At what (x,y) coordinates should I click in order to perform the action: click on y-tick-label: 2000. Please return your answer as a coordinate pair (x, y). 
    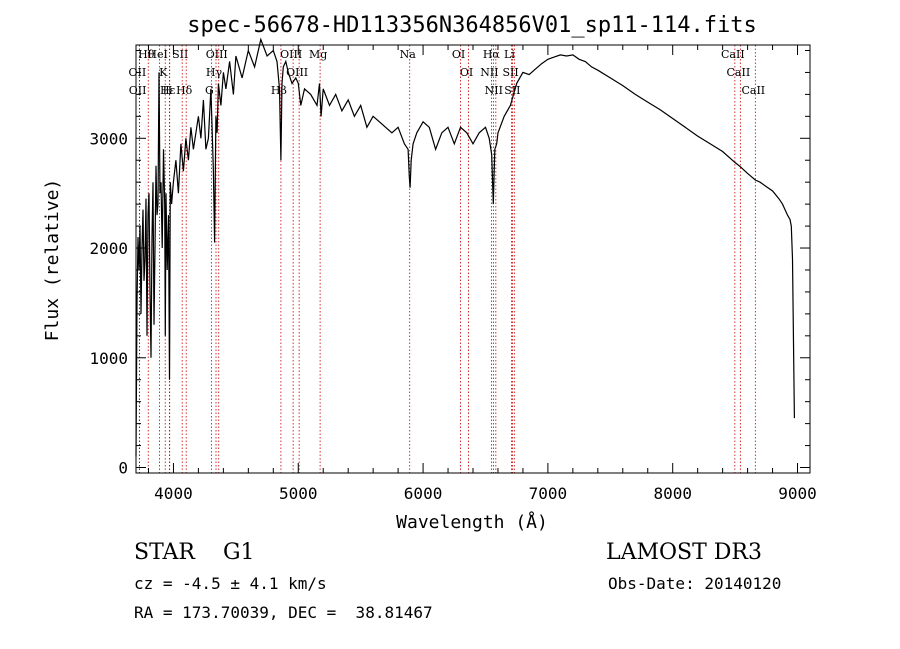
    Looking at the image, I should click on (108, 248).